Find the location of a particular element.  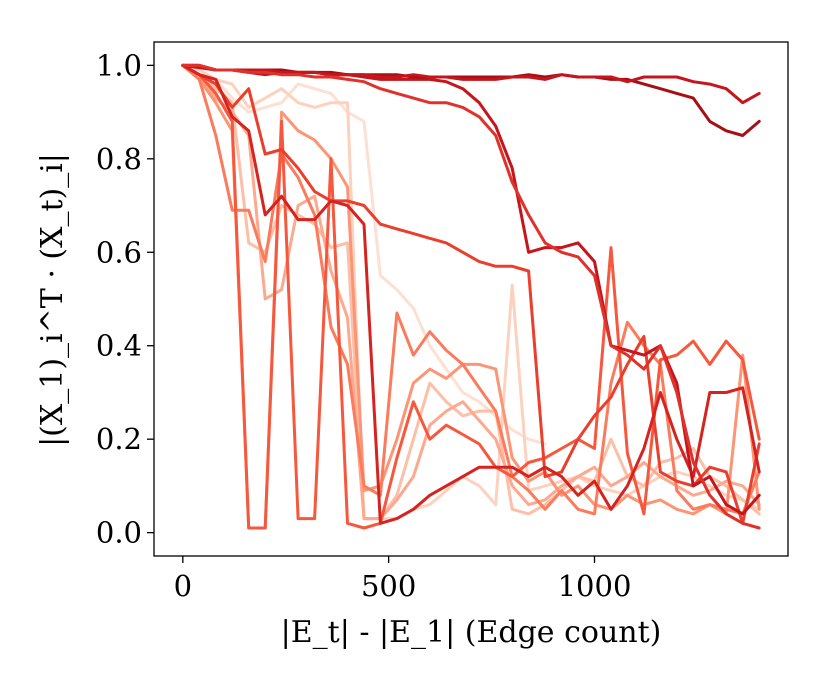

x-axis-label: |E_t| - |E_1| (Edge count) is located at coordinates (471, 632).